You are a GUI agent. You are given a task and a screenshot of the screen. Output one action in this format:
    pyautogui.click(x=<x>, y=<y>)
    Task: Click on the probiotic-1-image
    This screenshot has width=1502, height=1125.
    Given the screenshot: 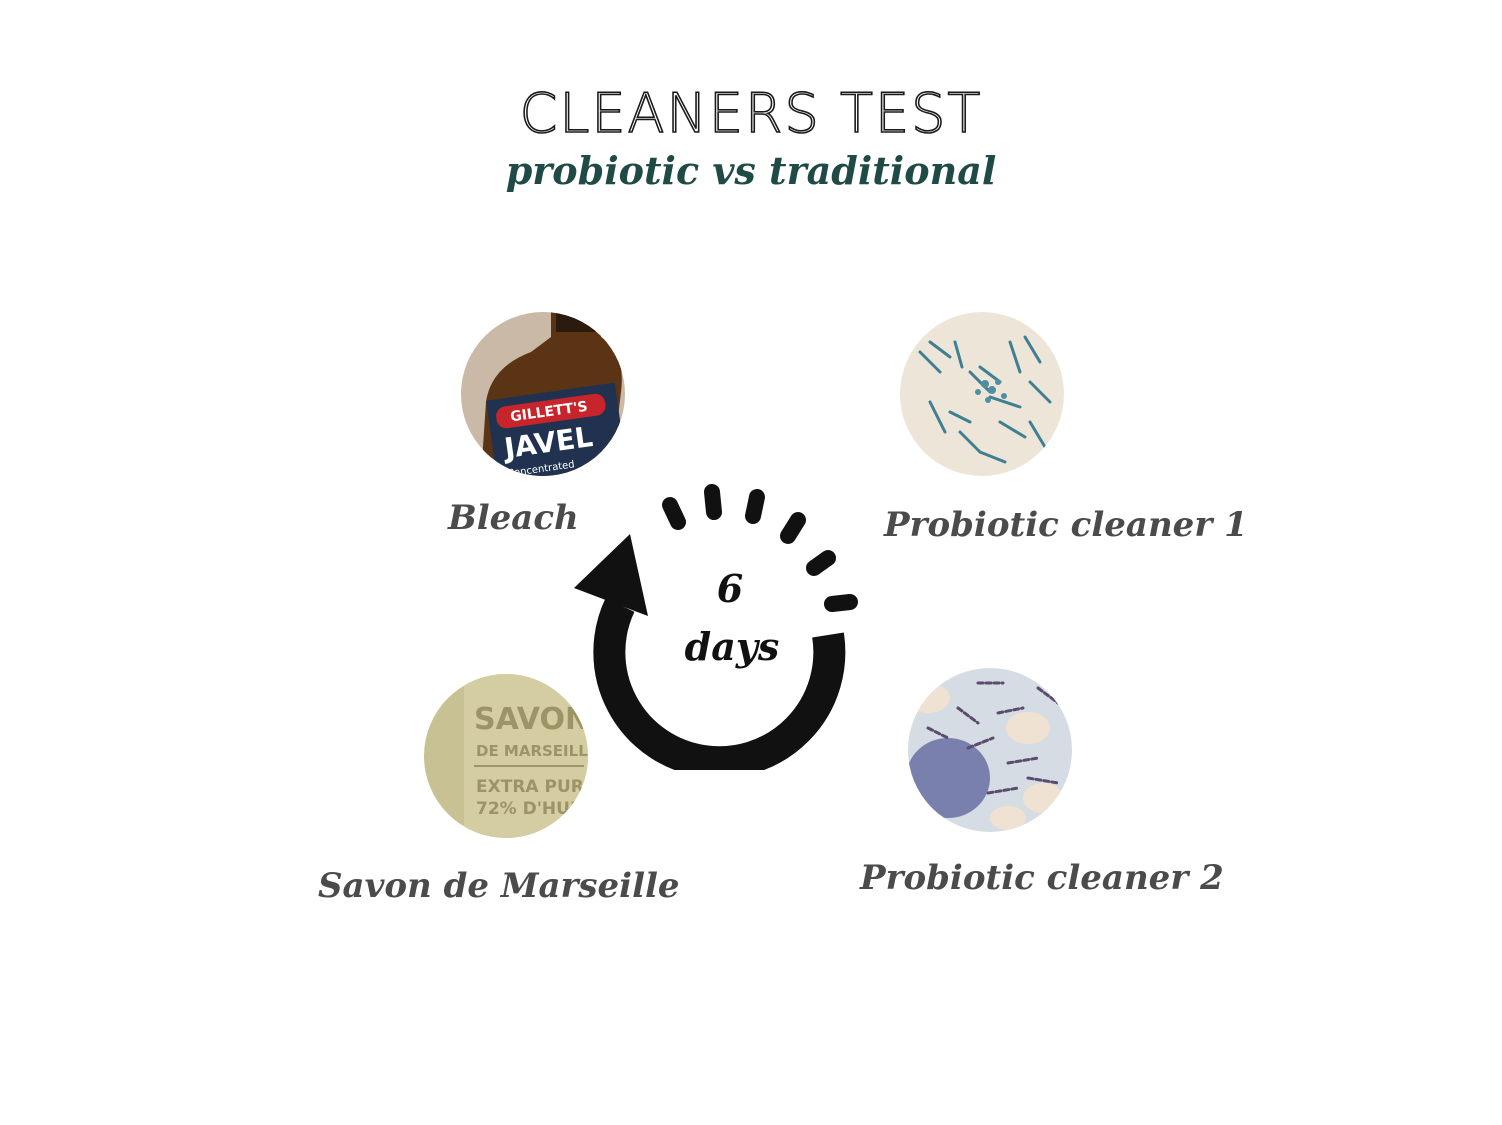 What is the action you would take?
    pyautogui.click(x=982, y=394)
    